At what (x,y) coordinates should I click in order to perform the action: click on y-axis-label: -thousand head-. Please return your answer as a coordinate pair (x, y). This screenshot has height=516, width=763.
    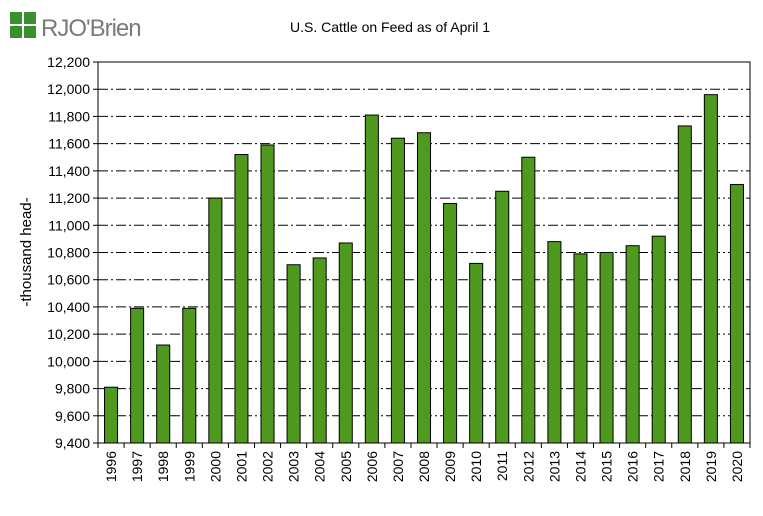
    Looking at the image, I should click on (26, 251).